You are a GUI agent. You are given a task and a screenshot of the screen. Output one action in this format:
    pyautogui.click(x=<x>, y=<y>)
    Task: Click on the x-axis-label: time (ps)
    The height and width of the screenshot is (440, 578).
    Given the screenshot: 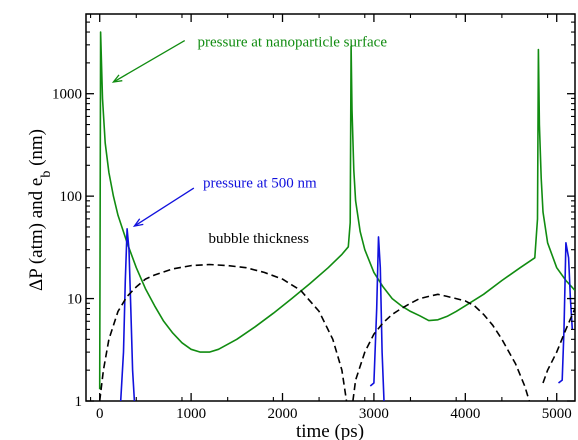 What is the action you would take?
    pyautogui.click(x=330, y=430)
    